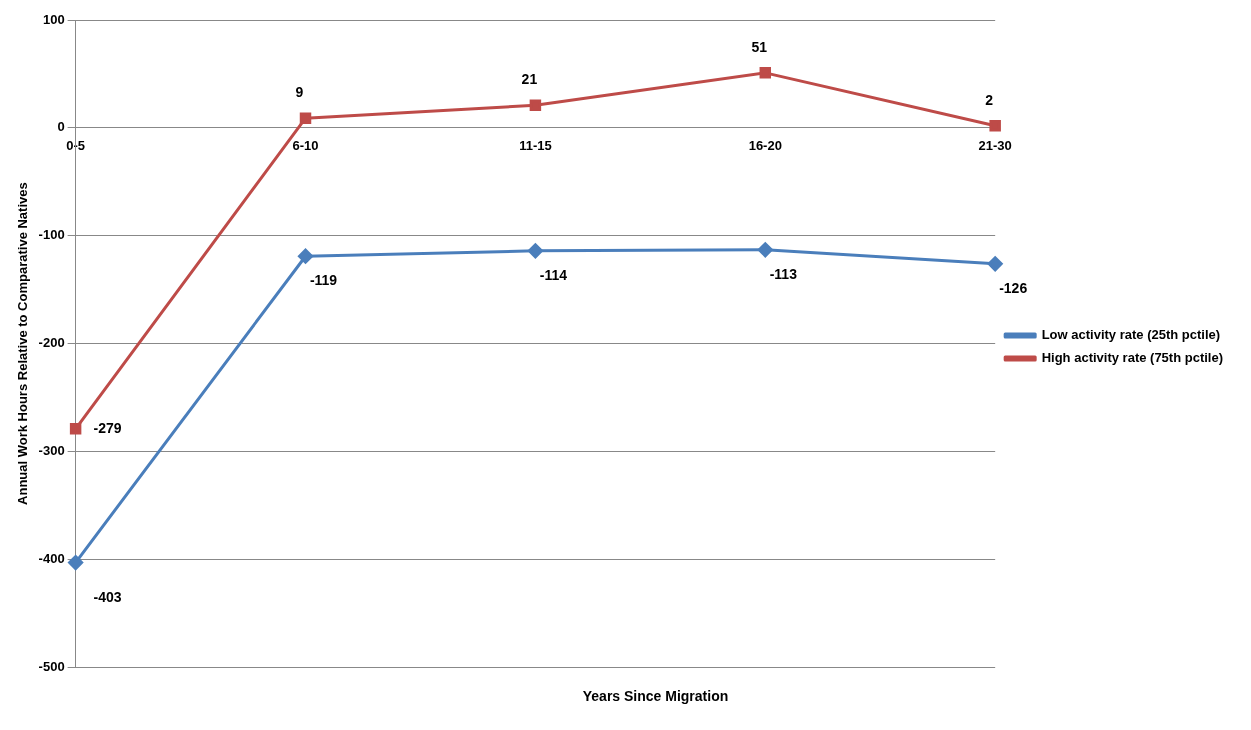 Image resolution: width=1251 pixels, height=730 pixels. What do you see at coordinates (655, 696) in the screenshot?
I see `x-axis-title: Years Since Migration` at bounding box center [655, 696].